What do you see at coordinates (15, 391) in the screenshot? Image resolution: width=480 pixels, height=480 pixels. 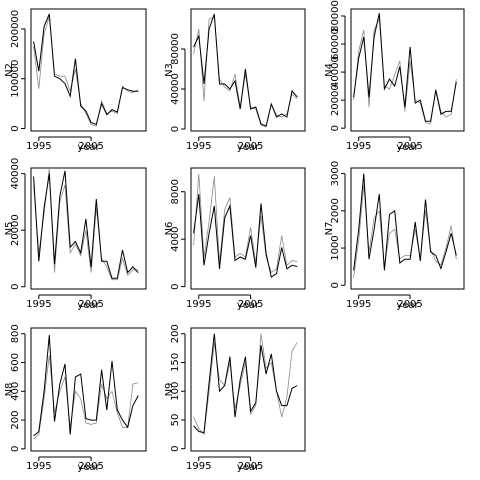 I see `y-tick-label: 400` at bounding box center [15, 391].